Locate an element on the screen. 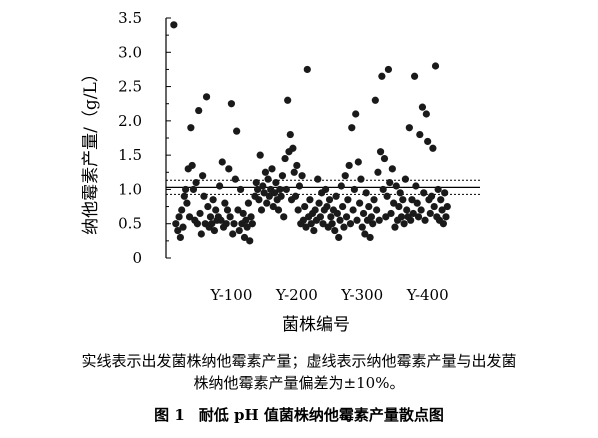 This screenshot has width=598, height=438. y-tick-label: 3.0 is located at coordinates (130, 52).